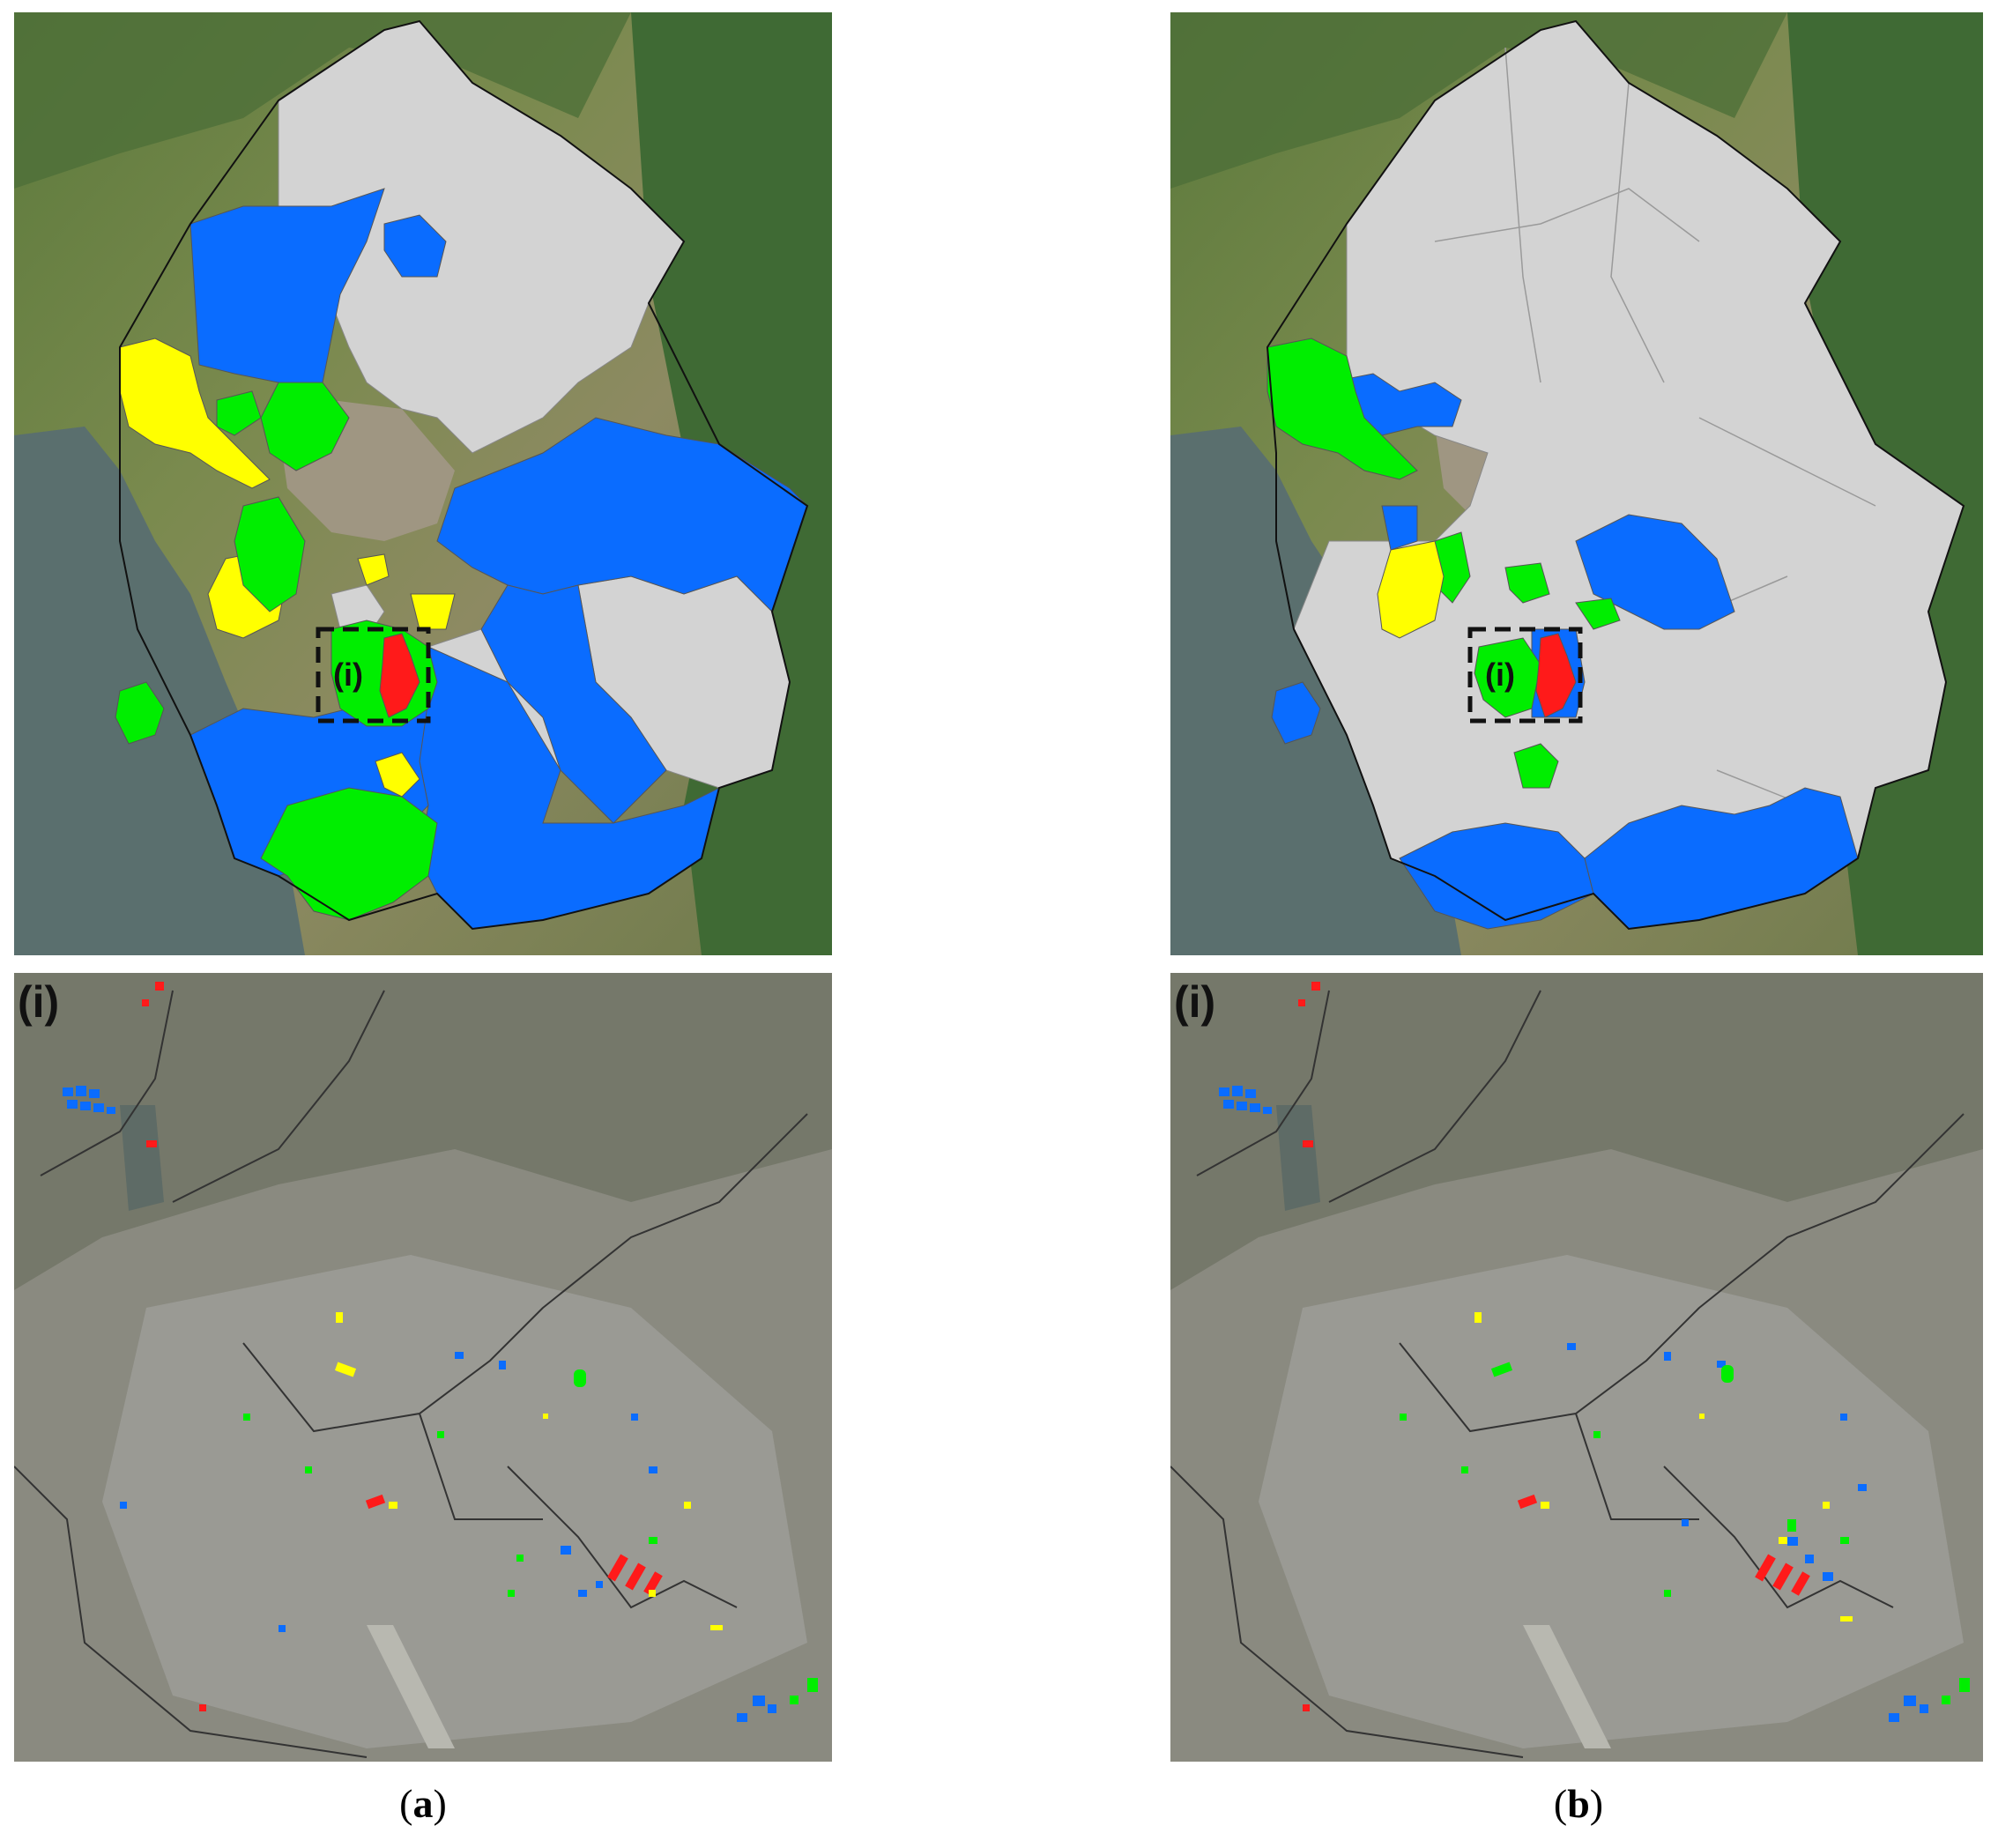 This screenshot has height=1848, width=1998. What do you see at coordinates (1411, 589) in the screenshot?
I see `district-yellow-west` at bounding box center [1411, 589].